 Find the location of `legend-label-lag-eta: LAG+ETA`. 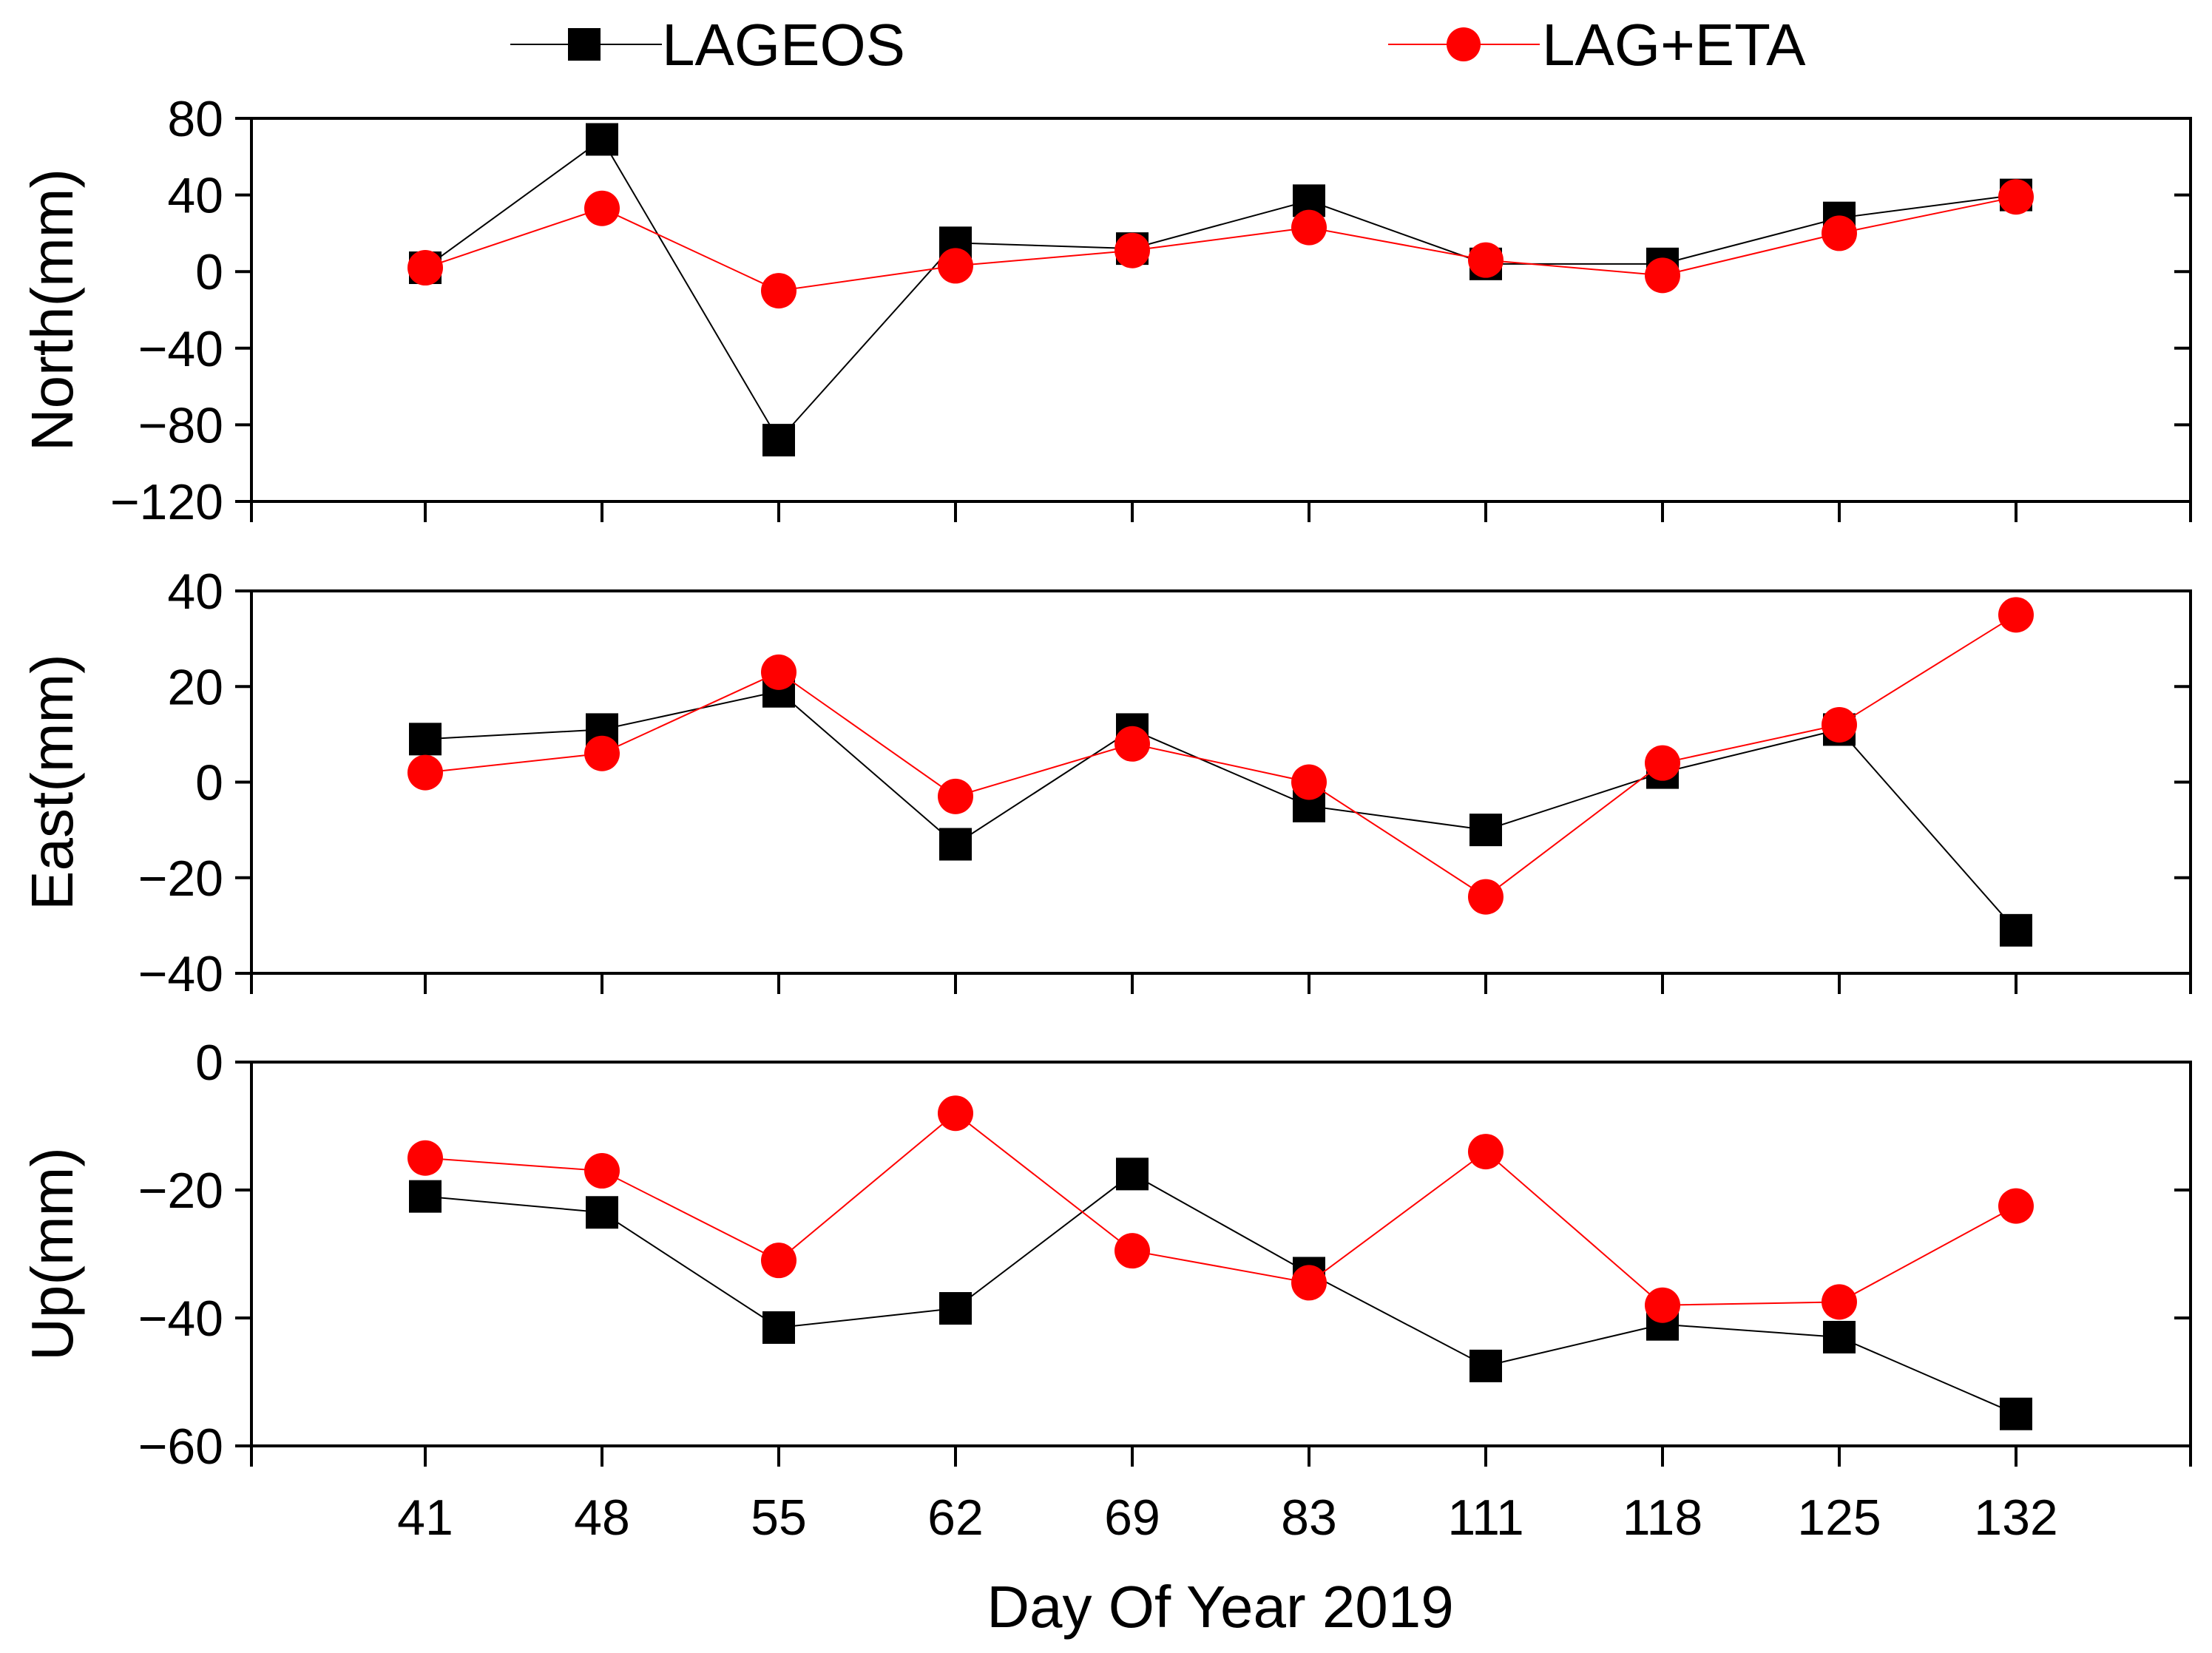

legend-label-lag-eta: LAG+ETA is located at coordinates (1674, 45).